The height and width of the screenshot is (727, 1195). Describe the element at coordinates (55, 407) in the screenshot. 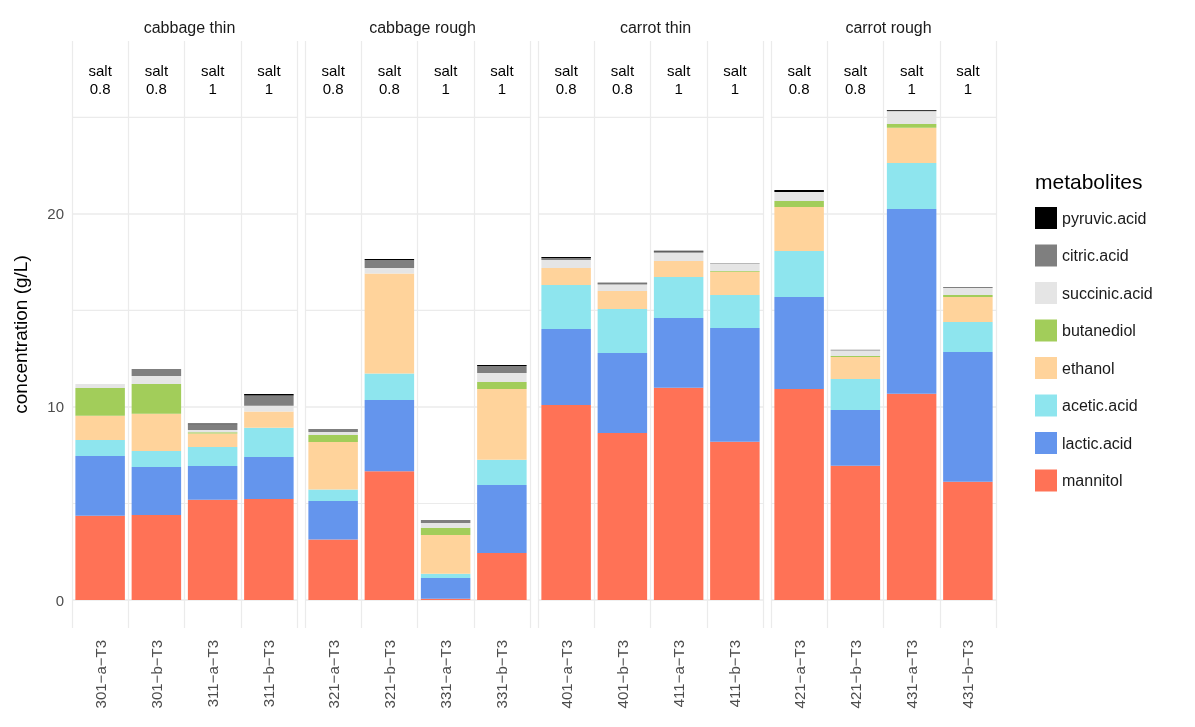

I see `y-tick-label: 10` at that location.